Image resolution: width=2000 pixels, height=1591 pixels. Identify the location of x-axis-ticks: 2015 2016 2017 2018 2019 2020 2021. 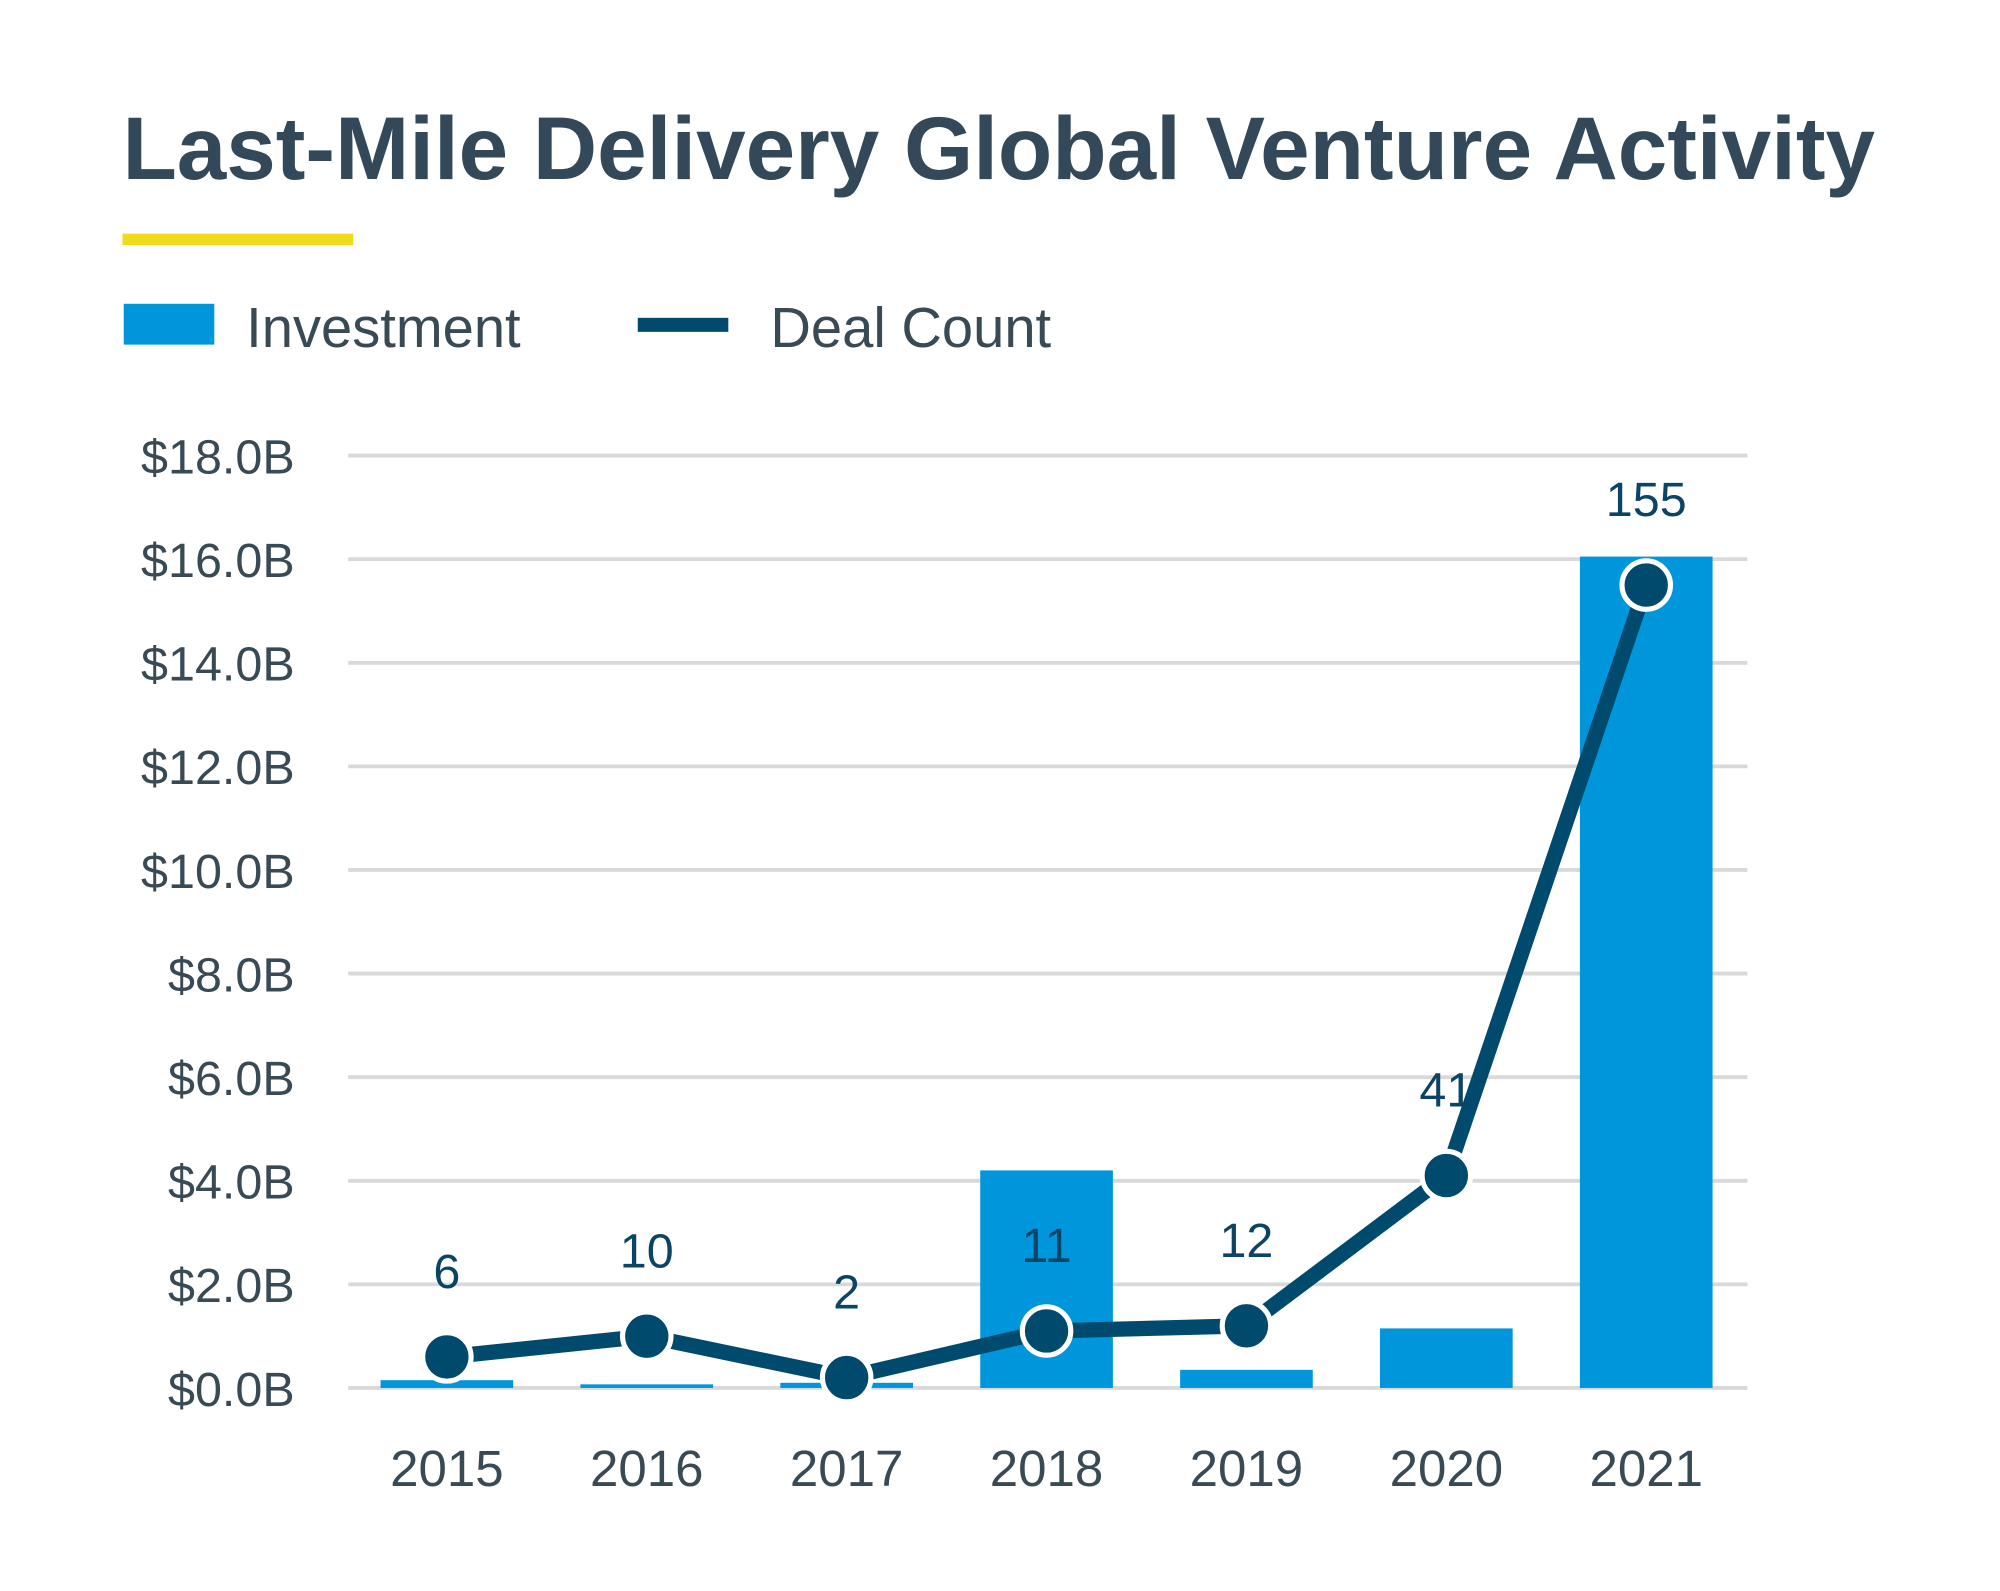
(1046, 1468).